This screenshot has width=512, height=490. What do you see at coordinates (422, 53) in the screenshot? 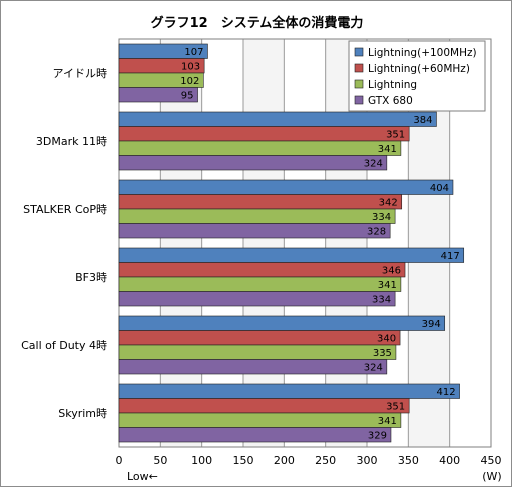
I see `legend-label: Lightning(+100MHz)` at bounding box center [422, 53].